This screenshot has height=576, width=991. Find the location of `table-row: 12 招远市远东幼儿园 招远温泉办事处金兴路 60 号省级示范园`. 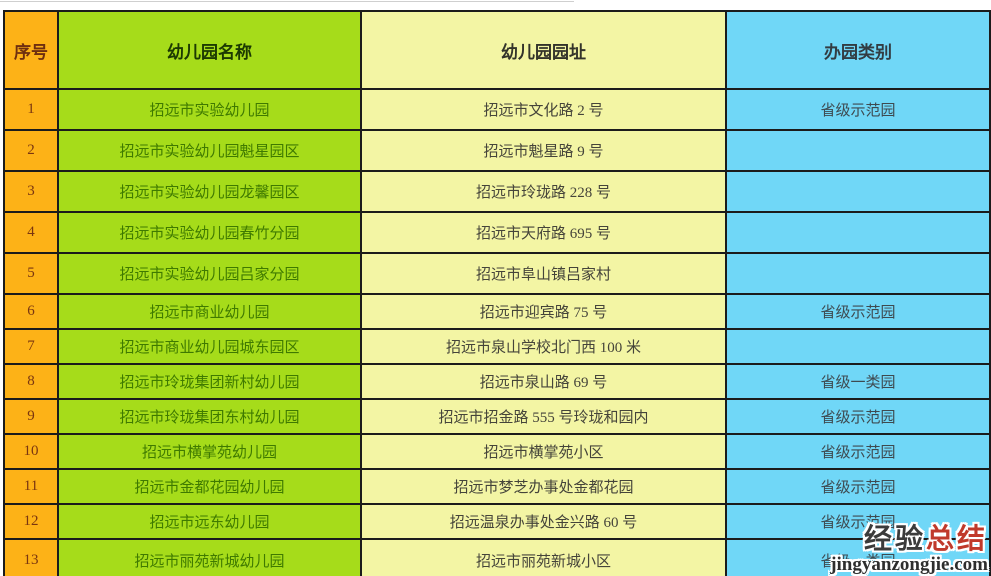

table-row: 12 招远市远东幼儿园 招远温泉办事处金兴路 60 号省级示范园 is located at coordinates (497, 521).